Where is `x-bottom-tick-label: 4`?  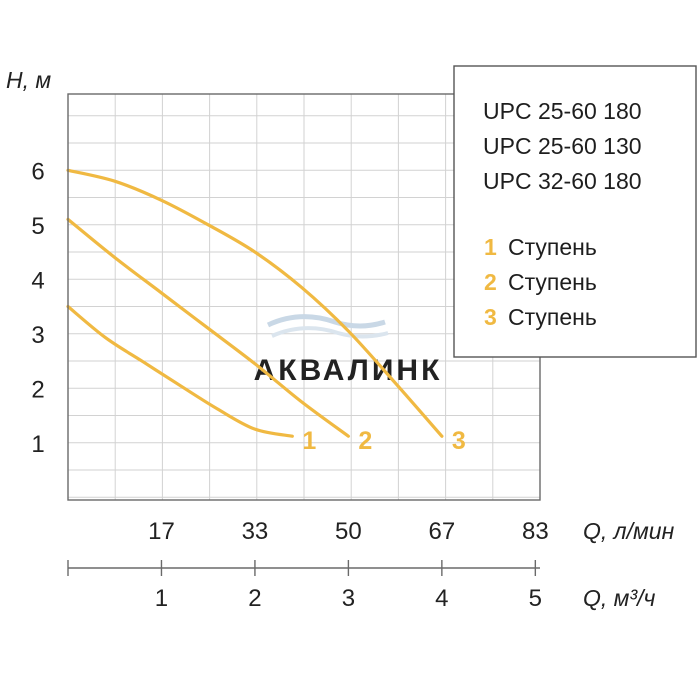 x-bottom-tick-label: 4 is located at coordinates (441, 598).